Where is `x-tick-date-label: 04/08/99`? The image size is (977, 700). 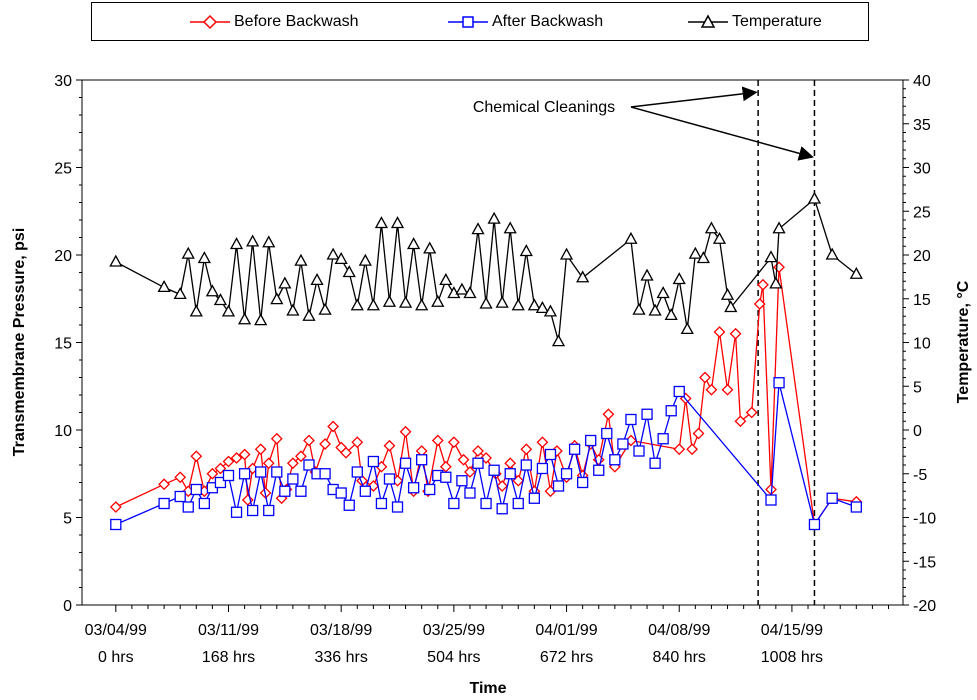 x-tick-date-label: 04/08/99 is located at coordinates (679, 630).